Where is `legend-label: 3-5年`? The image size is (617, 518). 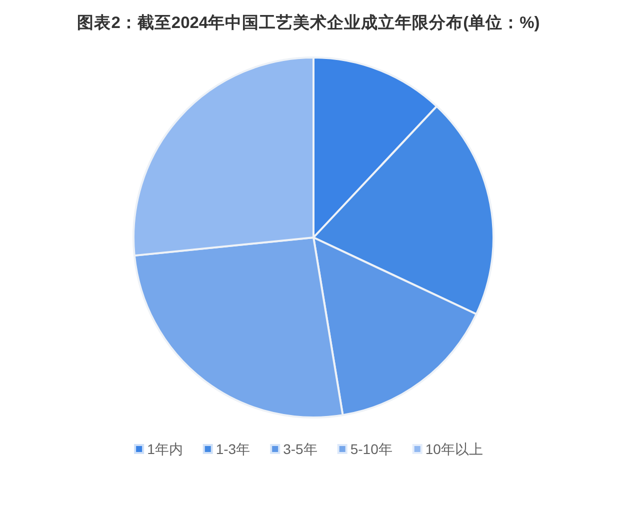
legend-label: 3-5年 is located at coordinates (300, 449).